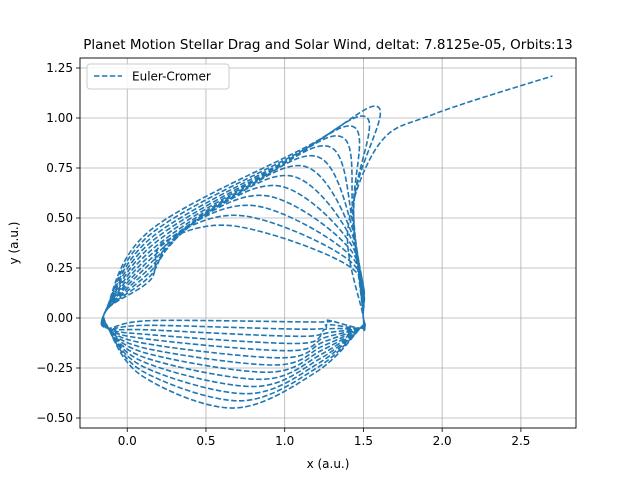 This screenshot has height=480, width=640. Describe the element at coordinates (284, 441) in the screenshot. I see `x-tick-label: 1.0` at that location.